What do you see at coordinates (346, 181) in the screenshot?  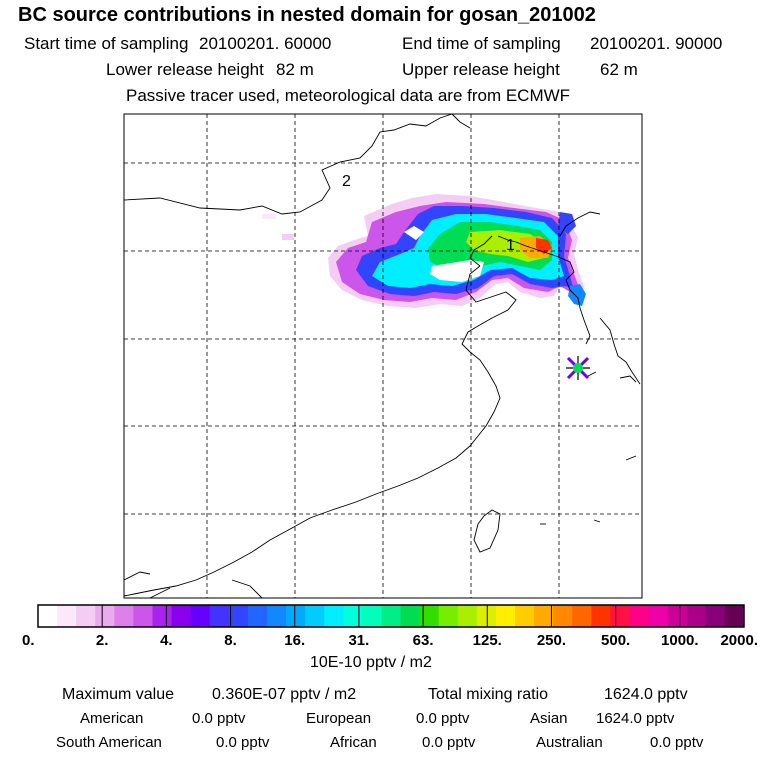 I see `marker-label-2: 2` at bounding box center [346, 181].